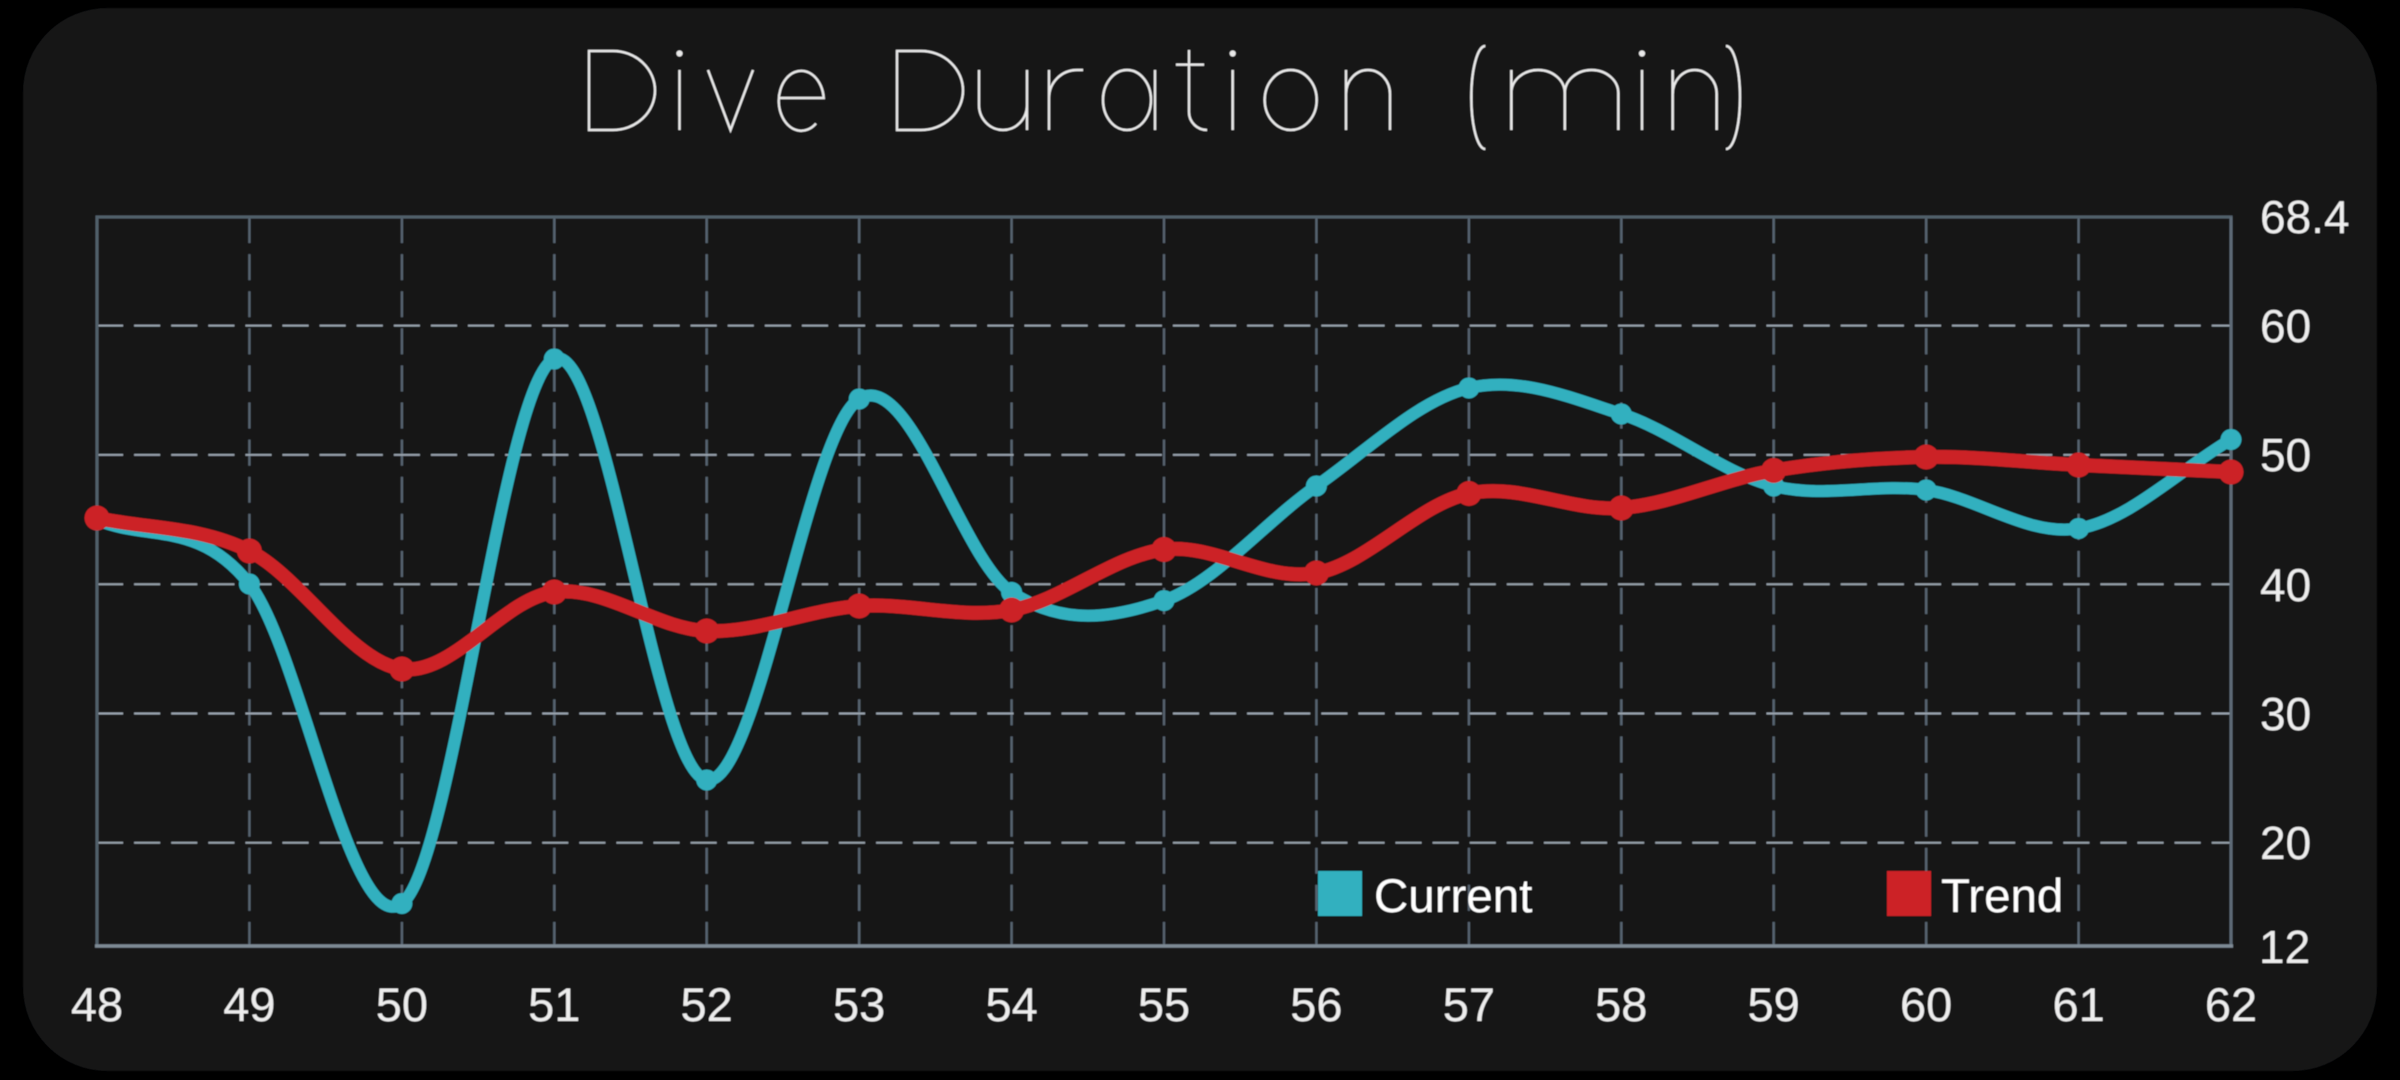 This screenshot has width=2400, height=1080. I want to click on svg-text: 52, so click(707, 1004).